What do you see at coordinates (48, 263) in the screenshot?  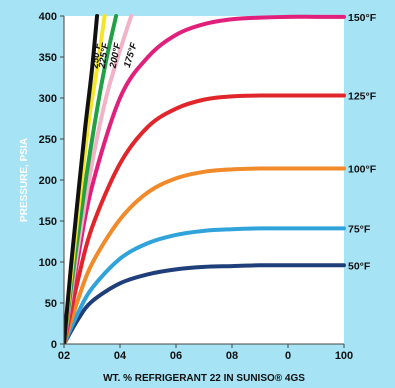 I see `y-tick-label: 100` at bounding box center [48, 263].